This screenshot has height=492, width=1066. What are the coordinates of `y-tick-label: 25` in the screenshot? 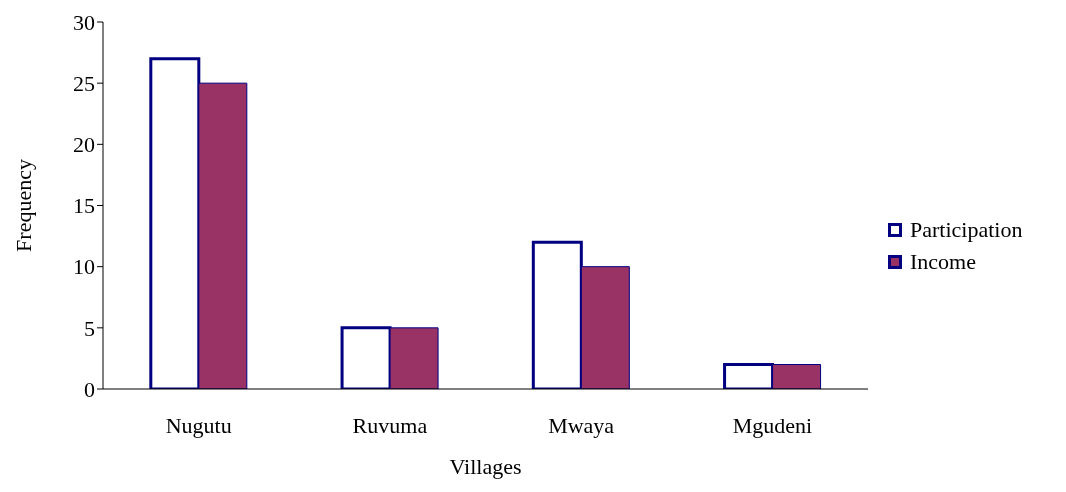 It's located at (84, 83).